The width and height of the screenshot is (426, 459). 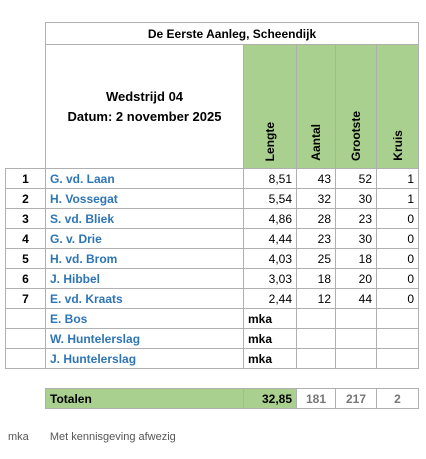 What do you see at coordinates (144, 278) in the screenshot?
I see `name: J. Hibbel` at bounding box center [144, 278].